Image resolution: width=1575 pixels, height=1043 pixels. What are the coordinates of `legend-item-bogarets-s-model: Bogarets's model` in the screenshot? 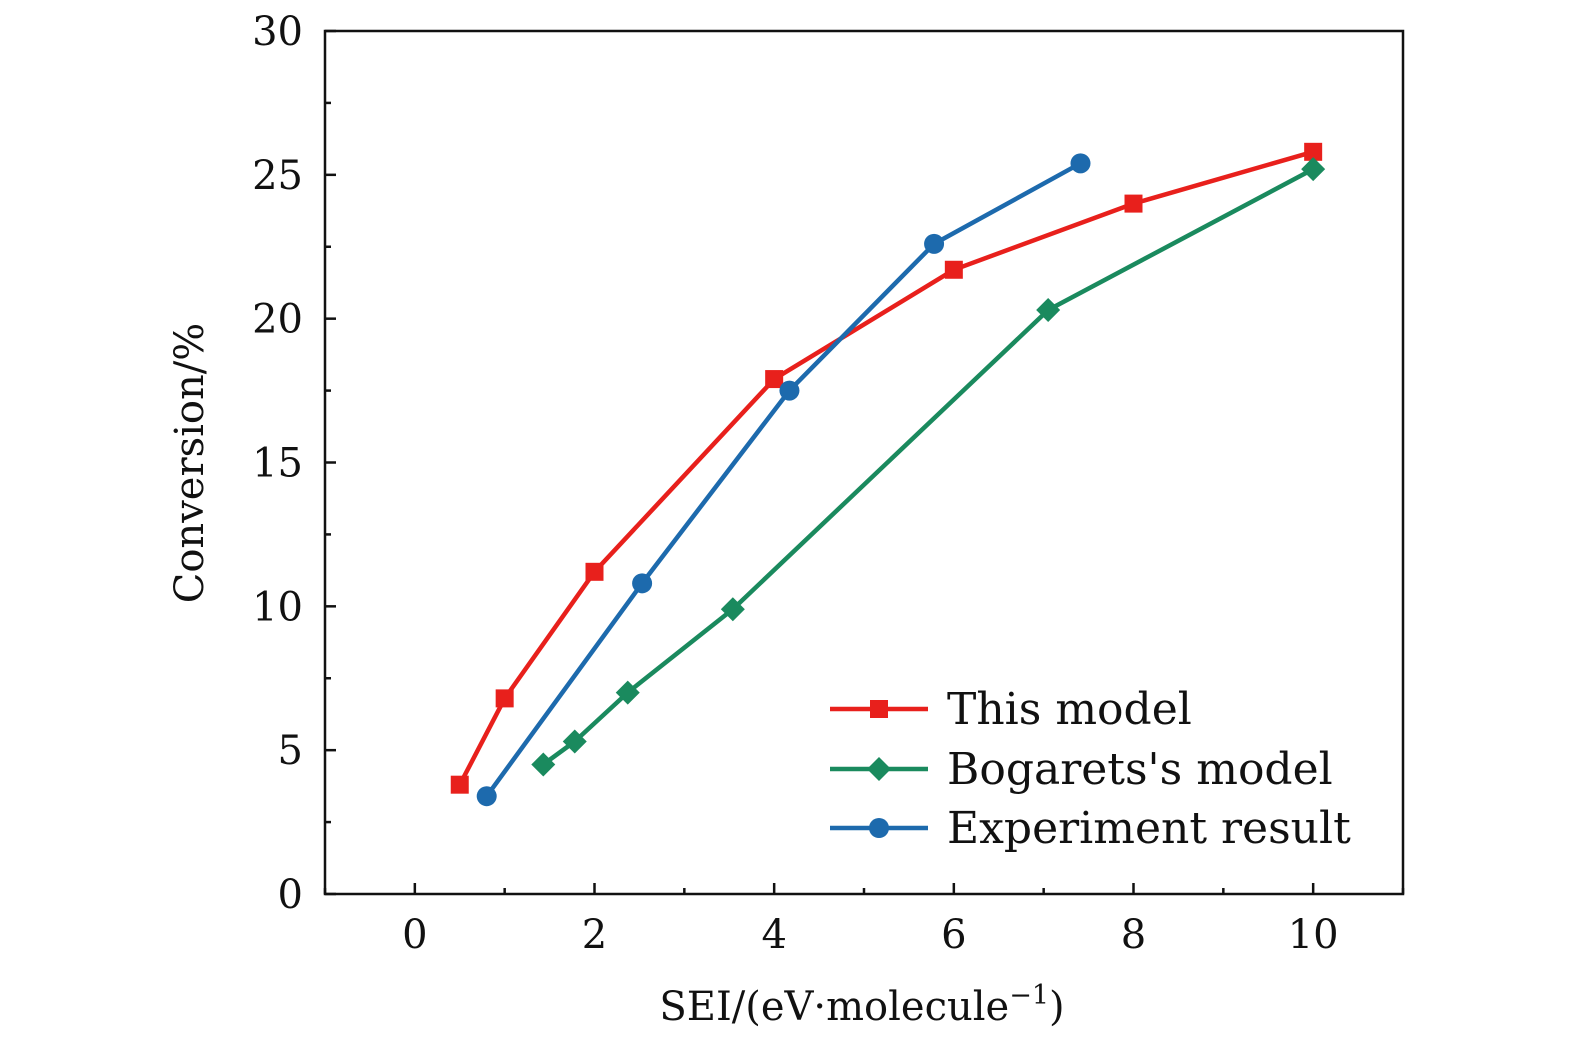 It's located at (1081, 769).